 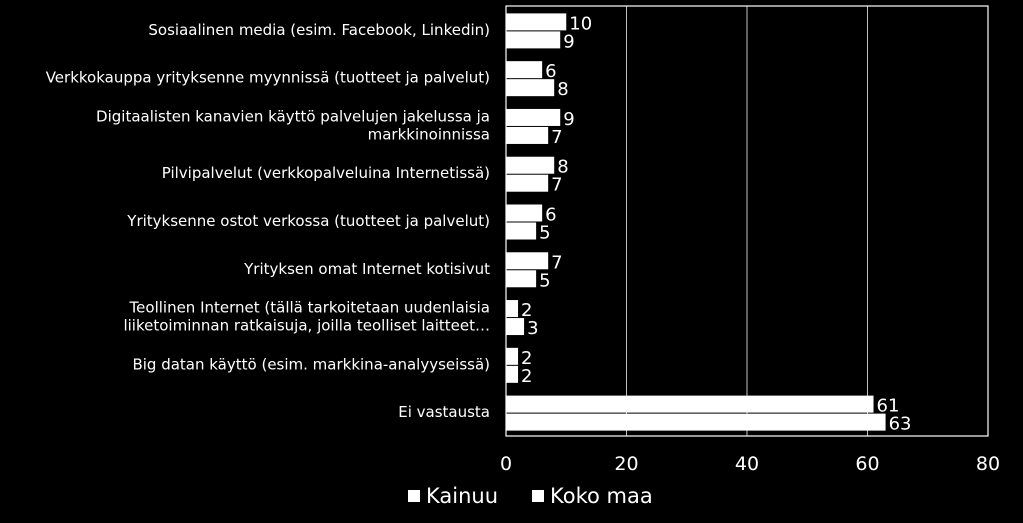 I want to click on data-label: 10, so click(x=580, y=23).